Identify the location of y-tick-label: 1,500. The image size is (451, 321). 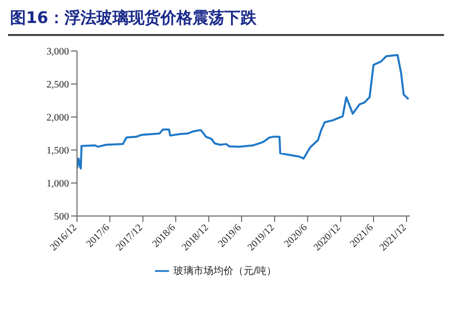
(57, 151).